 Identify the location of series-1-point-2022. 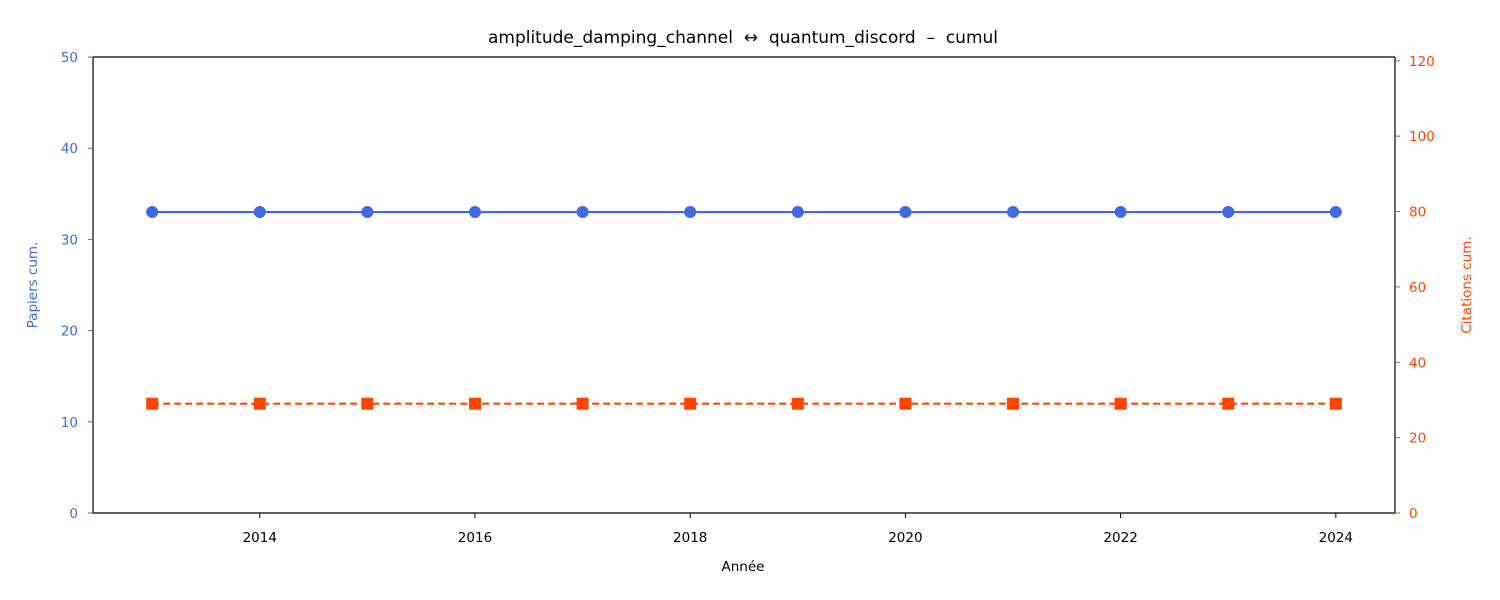
(1120, 212).